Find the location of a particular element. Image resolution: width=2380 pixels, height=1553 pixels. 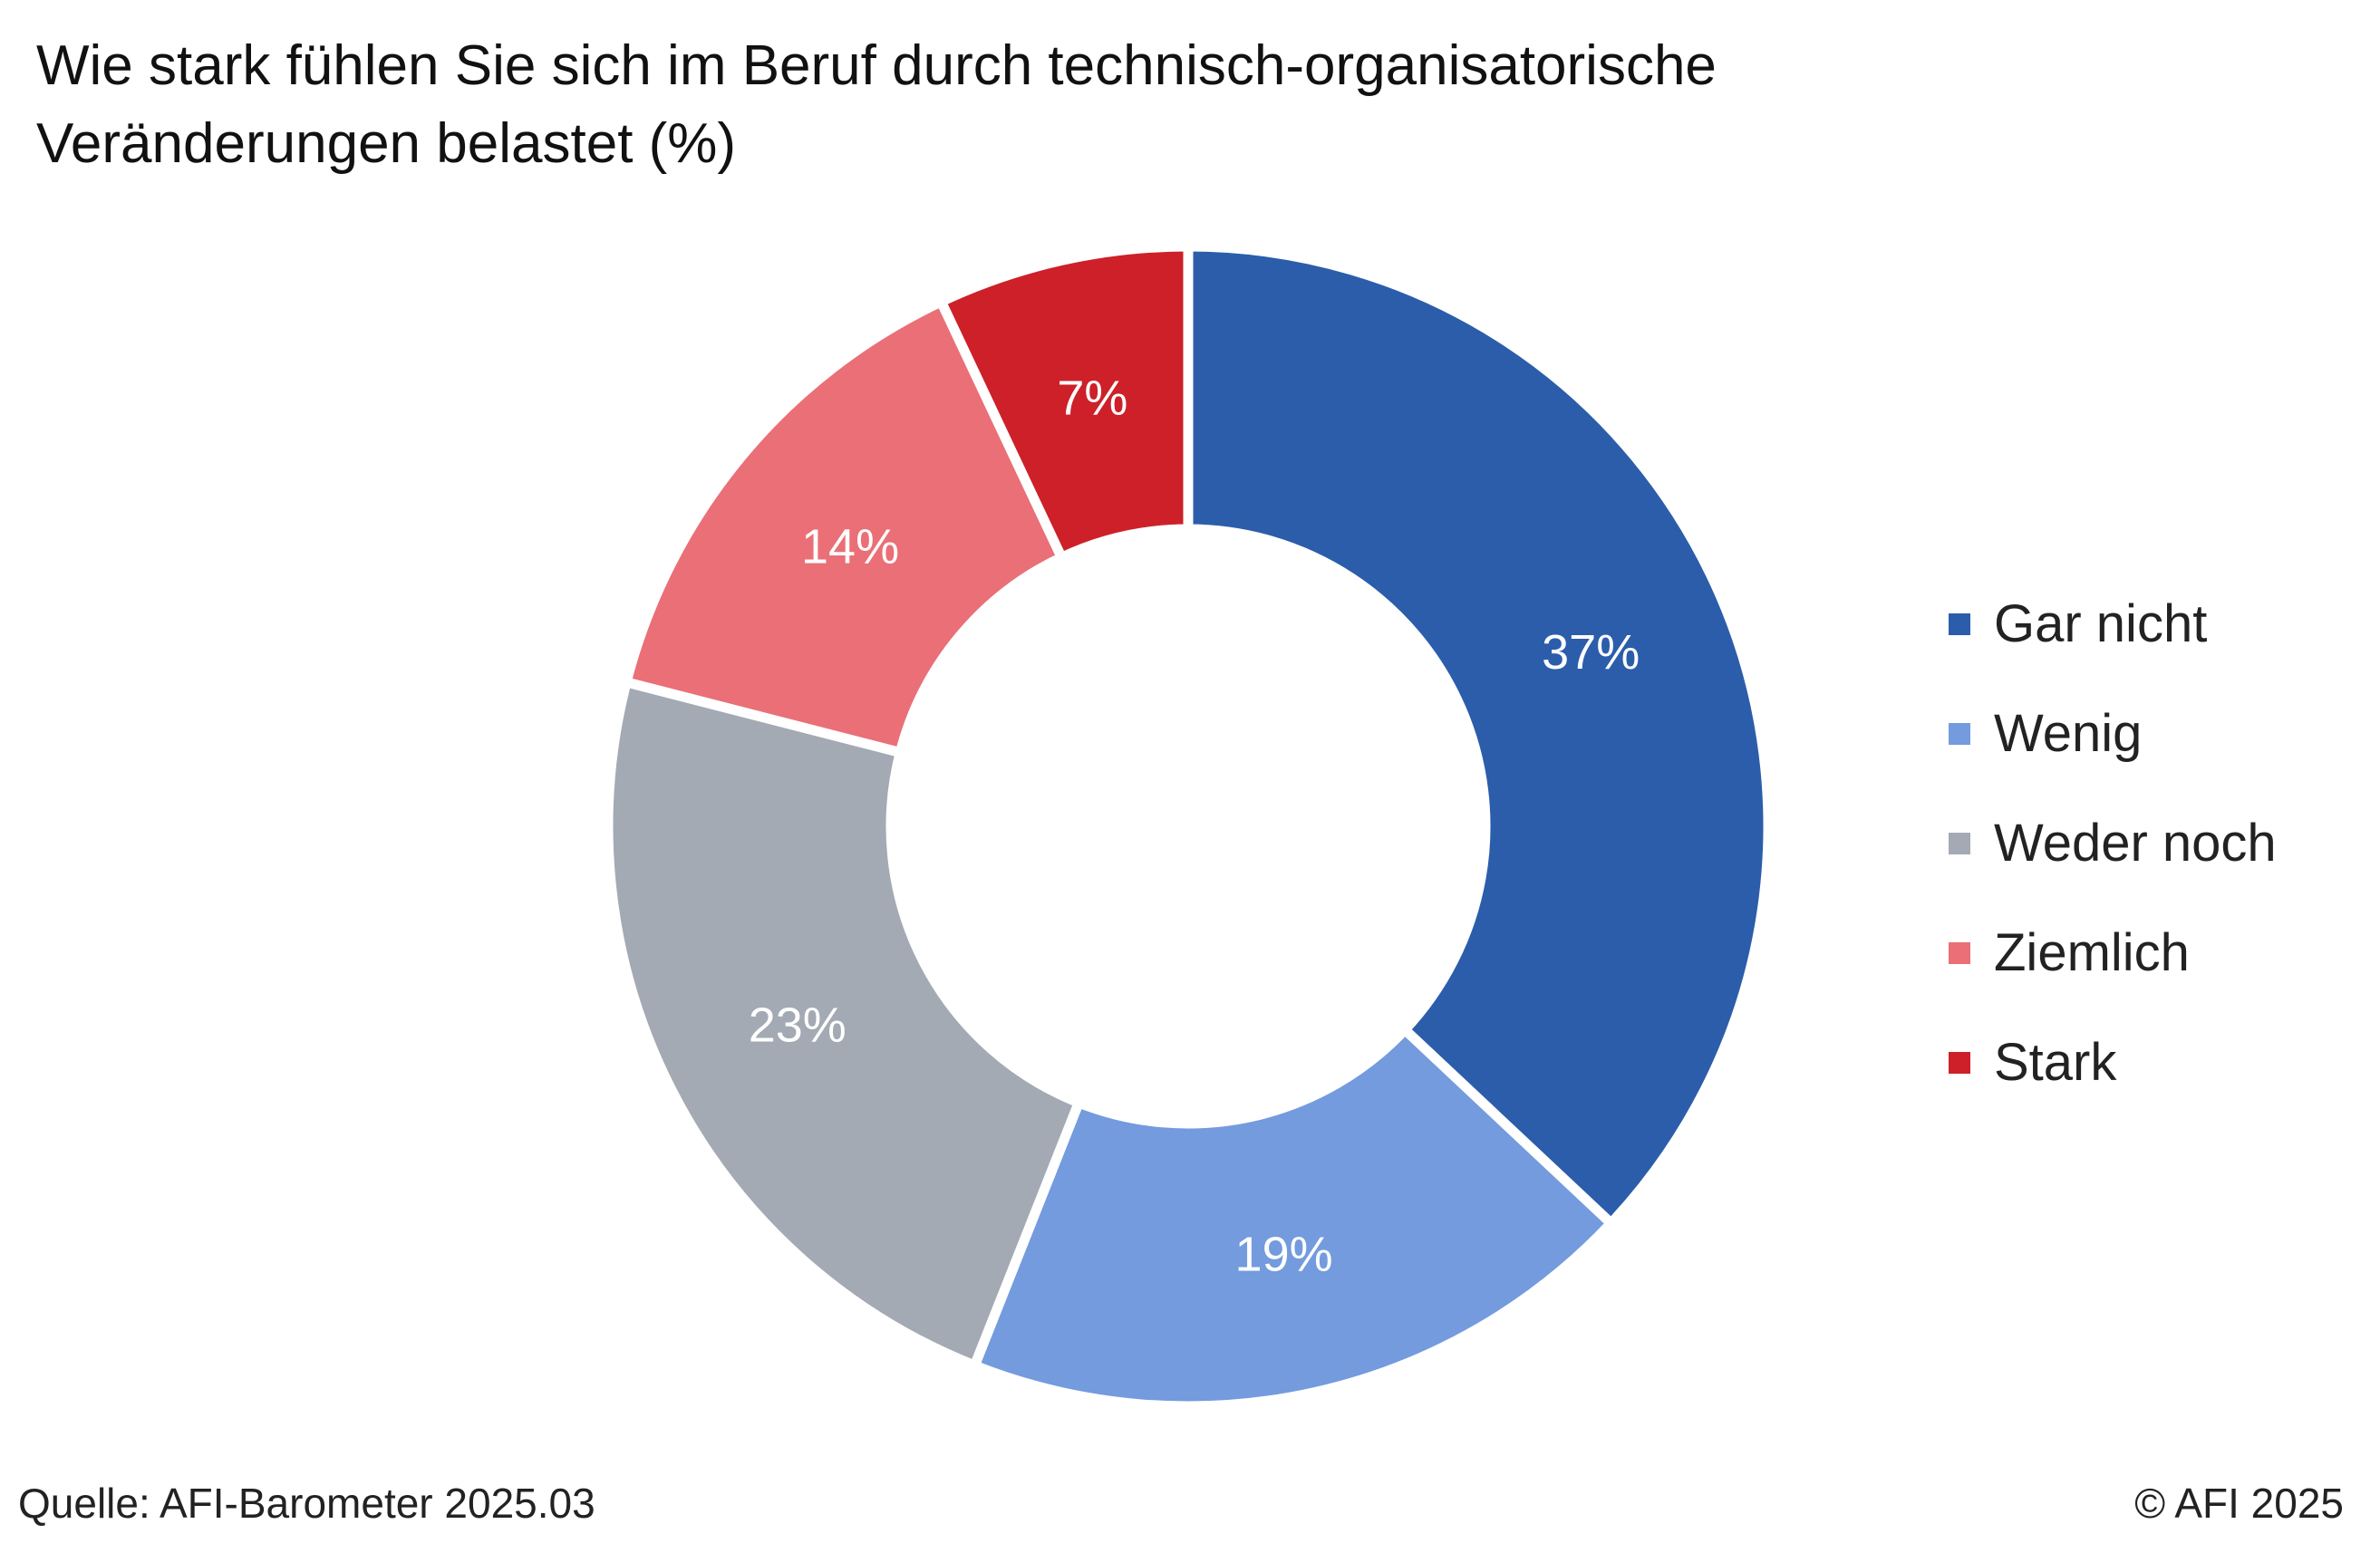

legend-item-gar-nicht: Gar nicht is located at coordinates (2113, 624).